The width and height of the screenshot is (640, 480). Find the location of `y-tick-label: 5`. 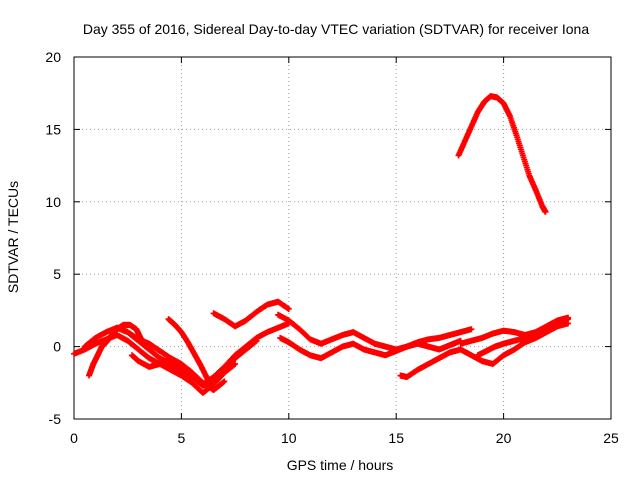

y-tick-label: 5 is located at coordinates (57, 274).